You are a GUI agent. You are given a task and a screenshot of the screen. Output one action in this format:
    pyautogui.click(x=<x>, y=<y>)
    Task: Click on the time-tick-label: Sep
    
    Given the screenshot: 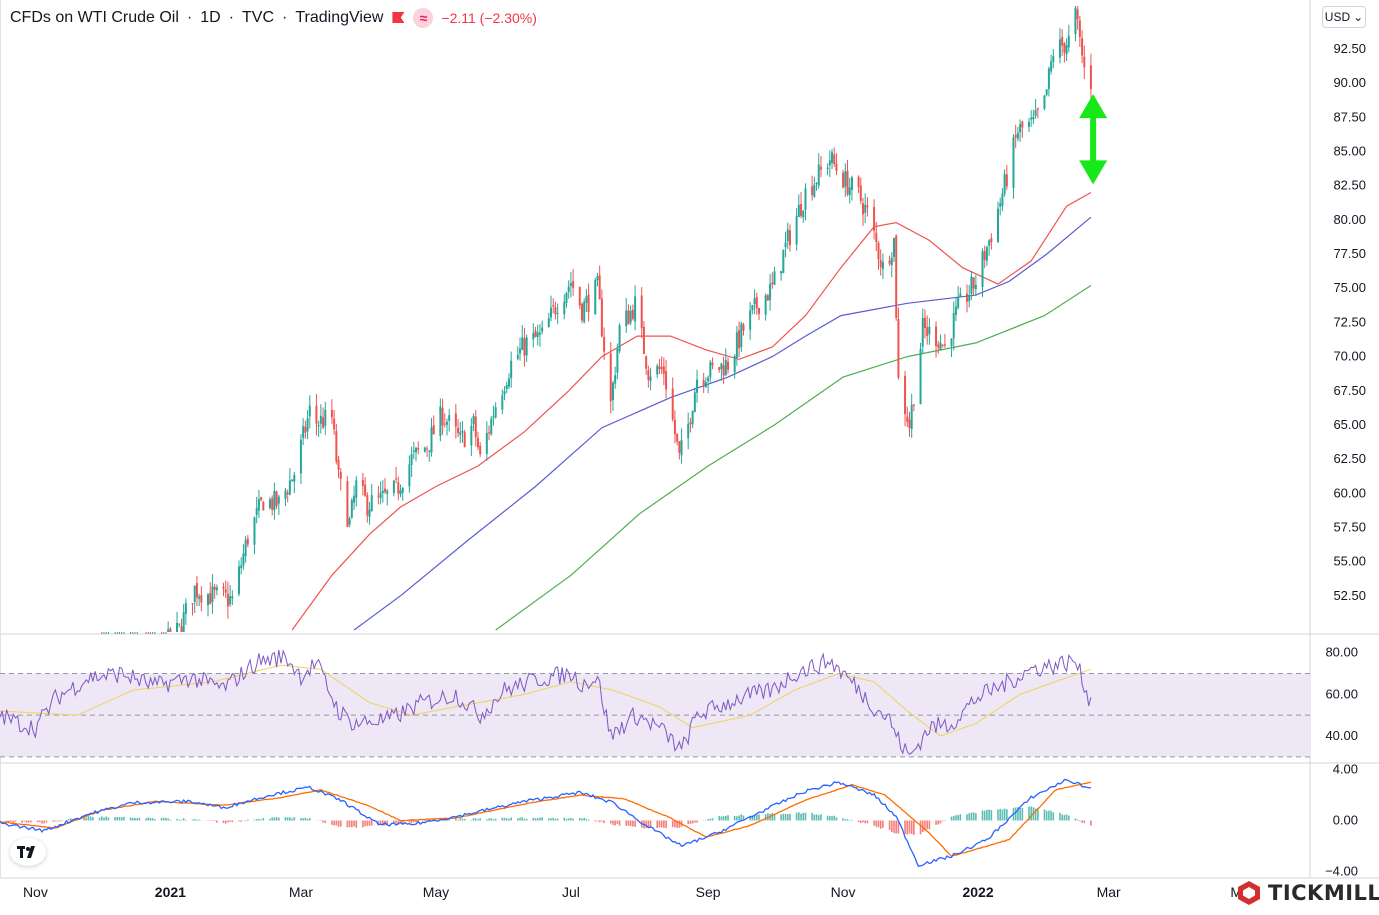 What is the action you would take?
    pyautogui.click(x=708, y=892)
    